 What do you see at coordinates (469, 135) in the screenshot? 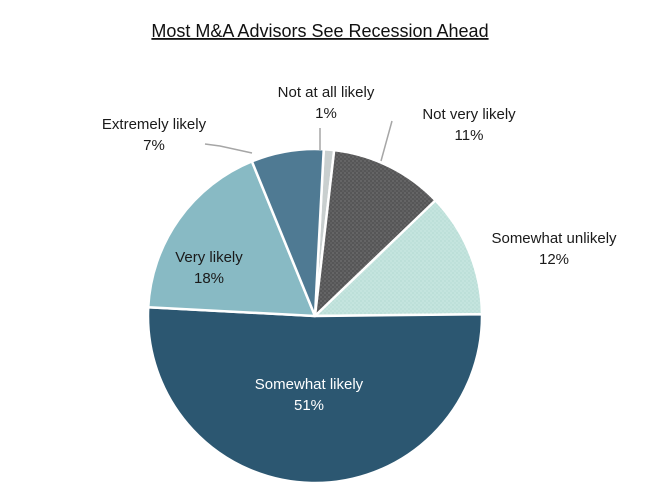
I see `slice-value-label: 11%` at bounding box center [469, 135].